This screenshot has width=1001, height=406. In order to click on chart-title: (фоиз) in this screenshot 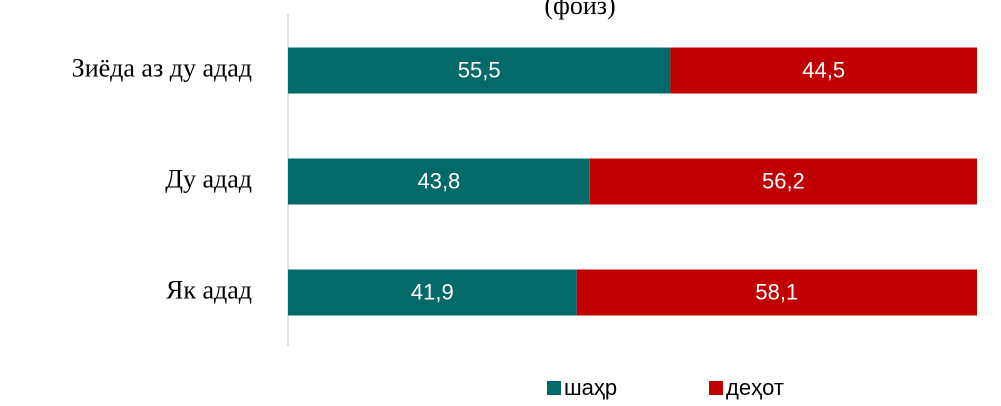, I will do `click(579, 10)`.